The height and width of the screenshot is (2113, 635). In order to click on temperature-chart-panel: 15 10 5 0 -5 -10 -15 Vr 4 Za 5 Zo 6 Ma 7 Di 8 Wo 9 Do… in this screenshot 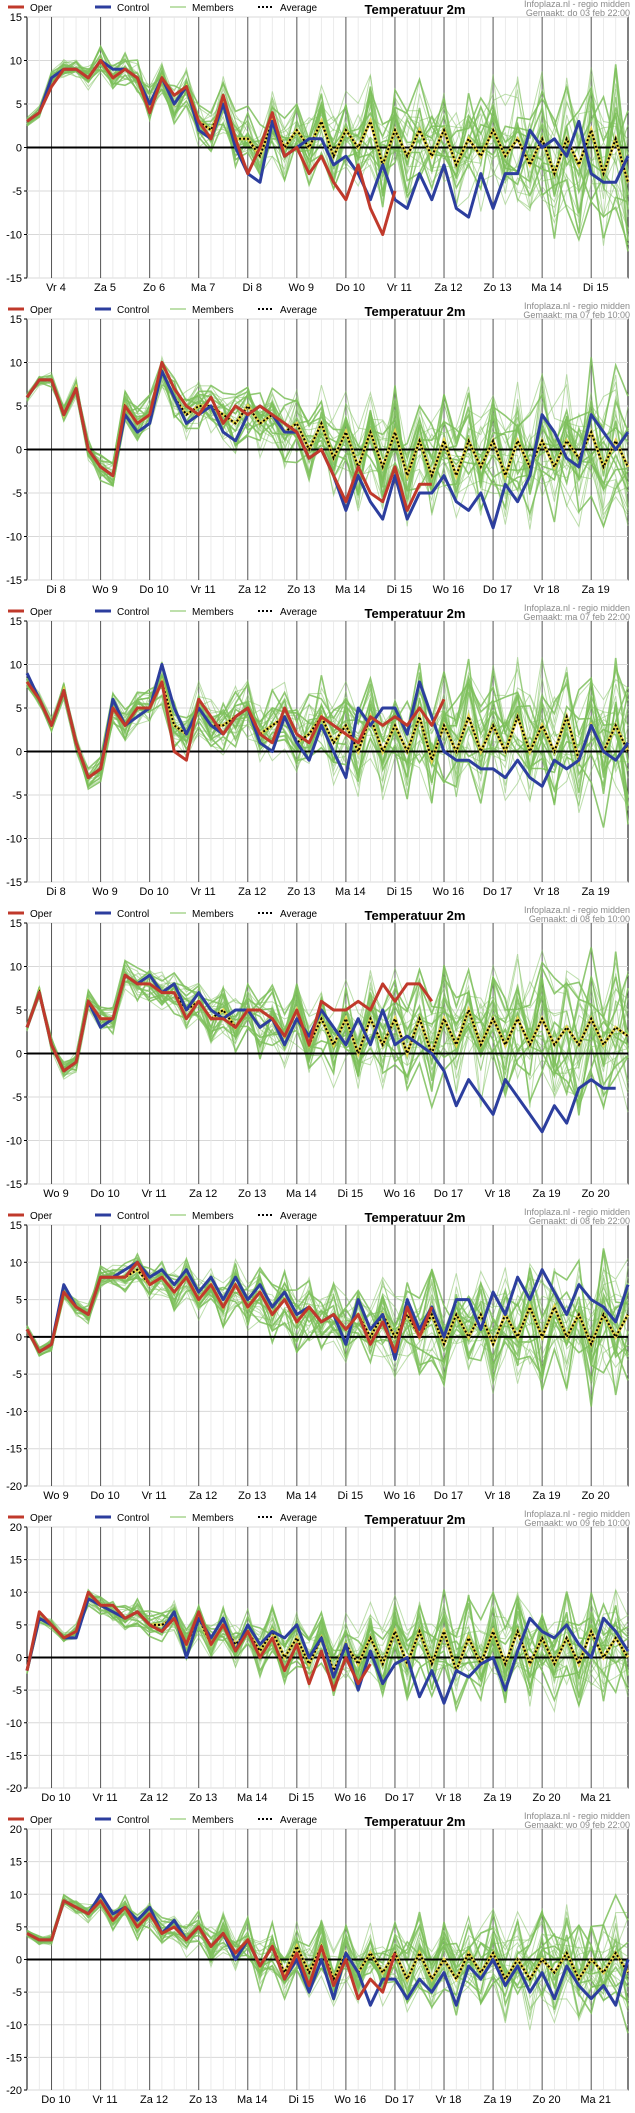, I will do `click(317, 150)`.